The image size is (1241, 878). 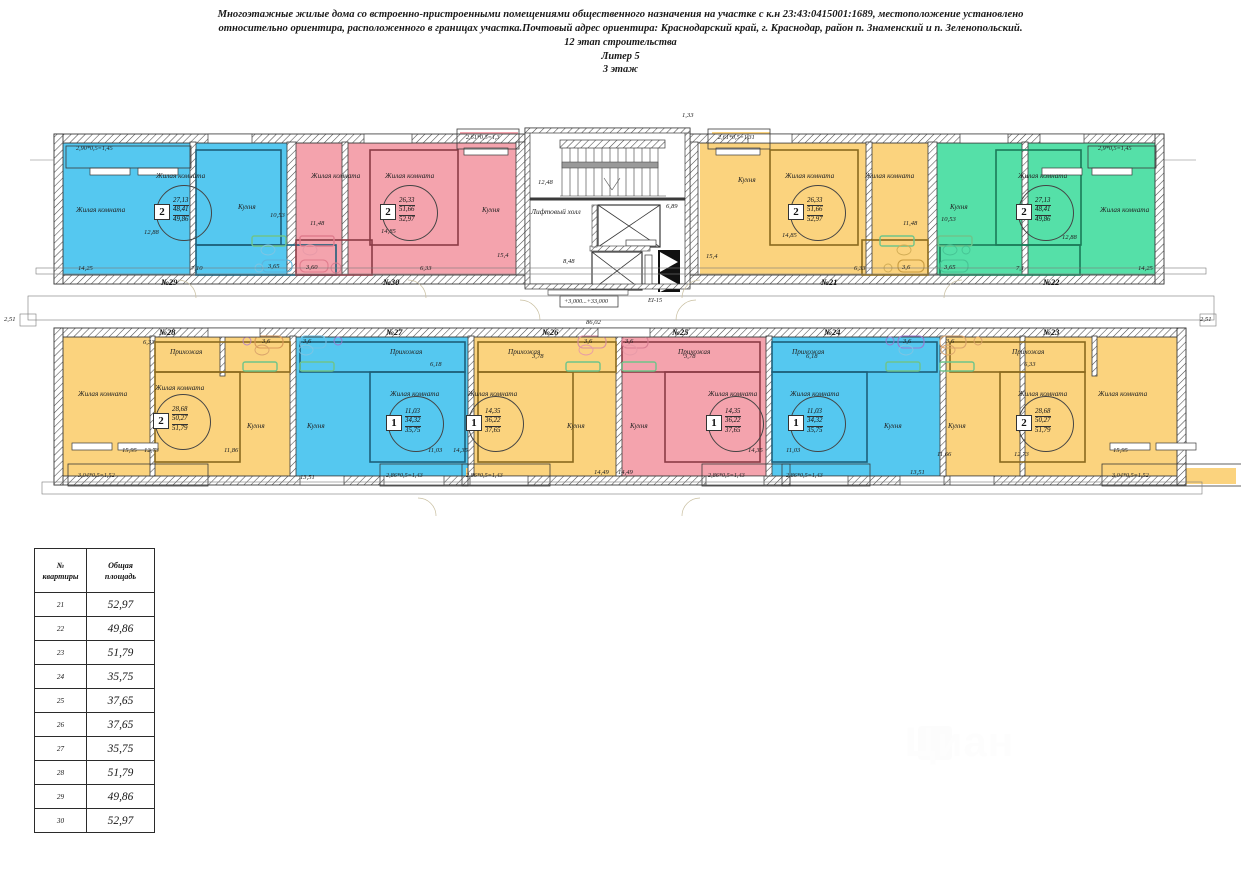 I want to click on apartment-number-cell: 30, so click(x=60, y=820).